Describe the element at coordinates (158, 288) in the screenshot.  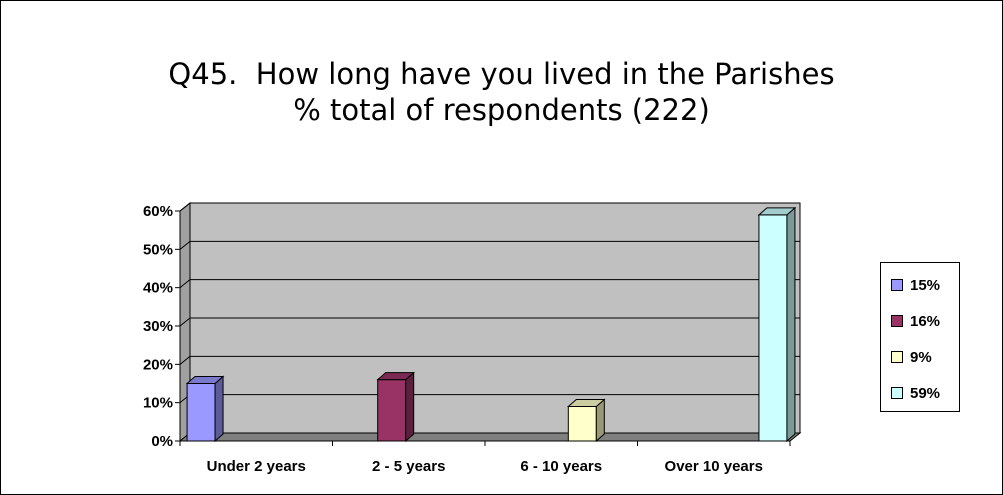
I see `y-tick-label: 40%` at that location.